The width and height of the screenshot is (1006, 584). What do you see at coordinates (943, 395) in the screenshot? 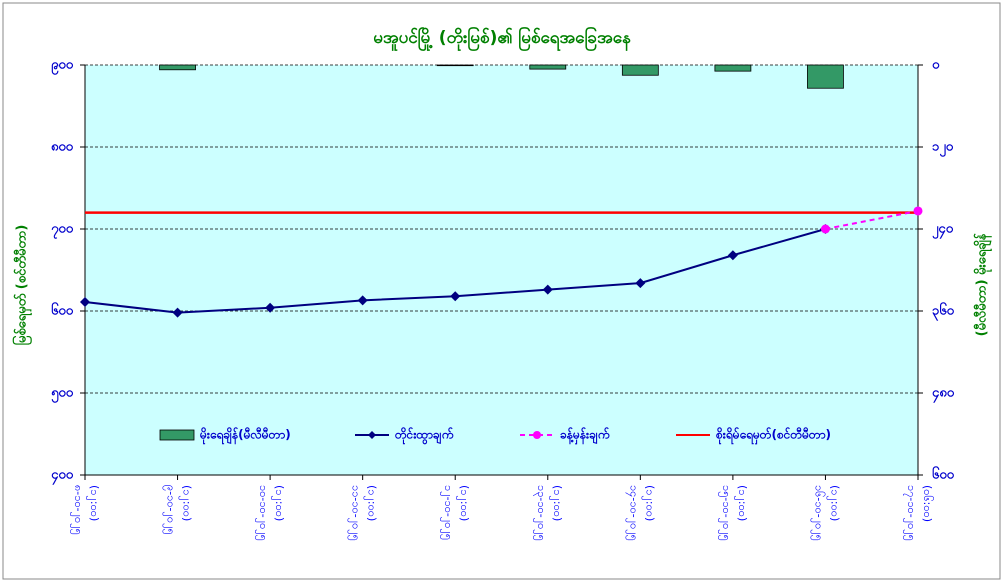
I see `y2-tick-label: ၄၈၀` at bounding box center [943, 395].